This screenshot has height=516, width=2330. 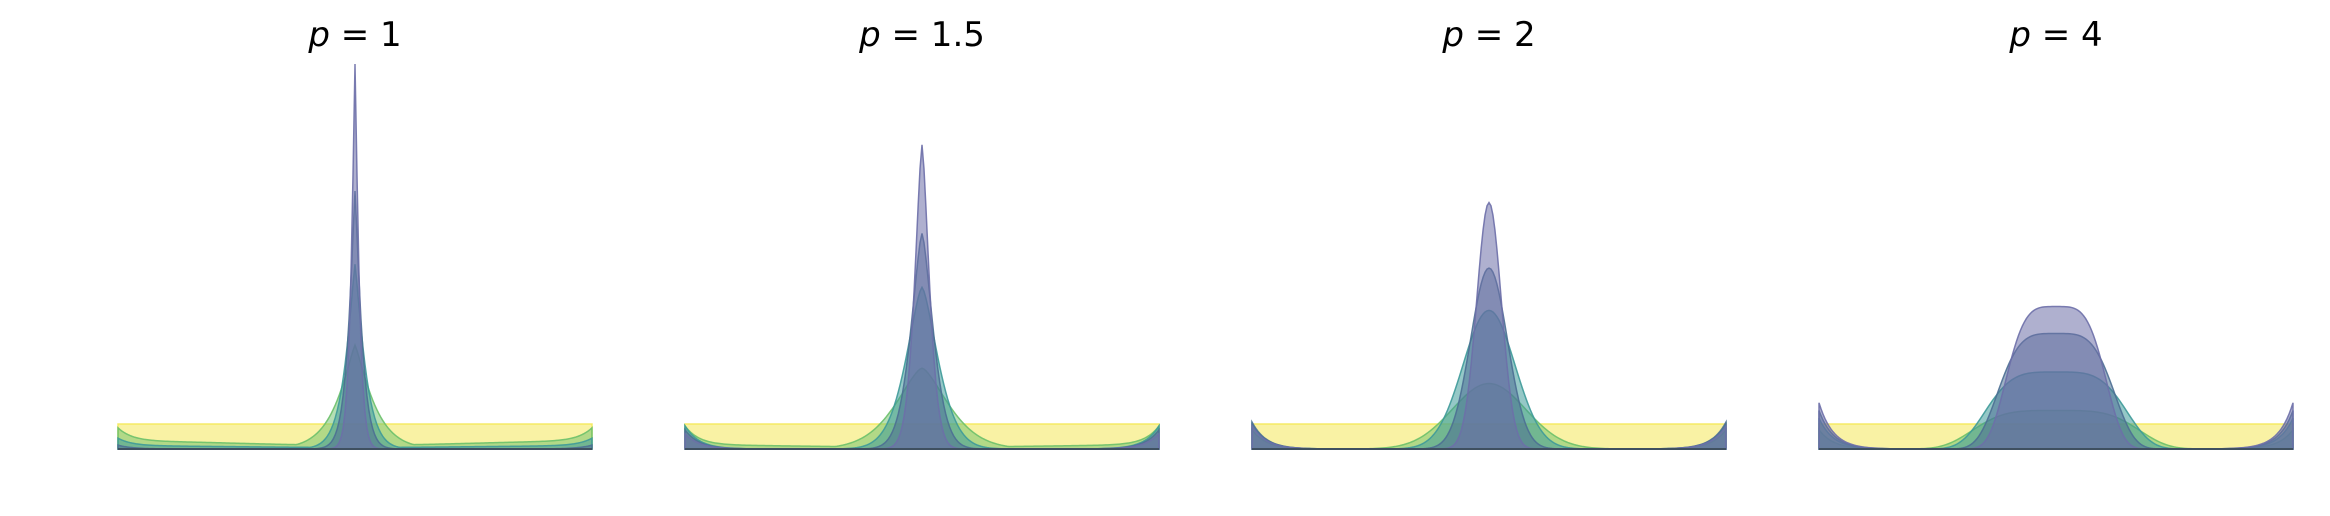 I want to click on panel-title-eq: = 1.5, so click(x=933, y=35).